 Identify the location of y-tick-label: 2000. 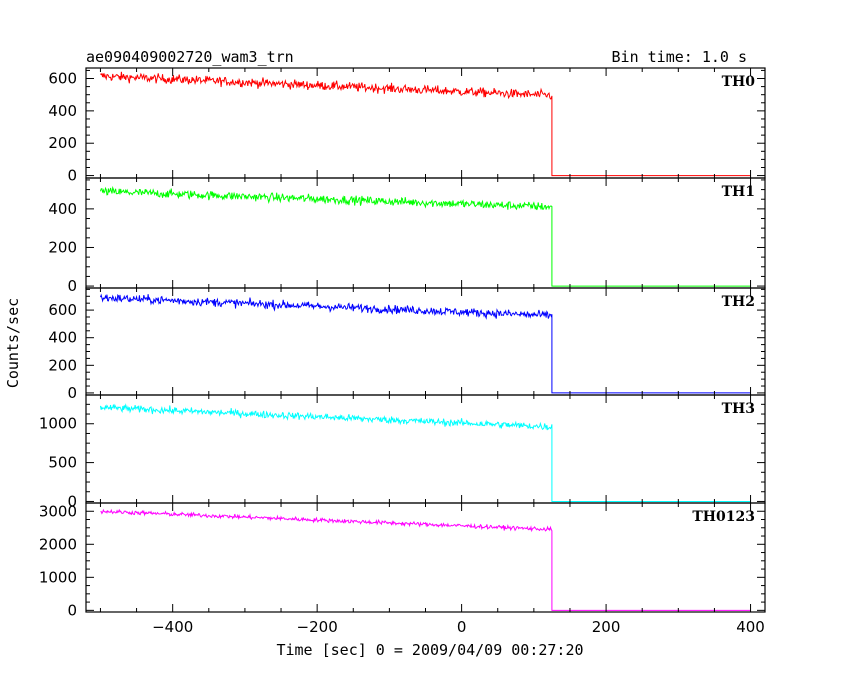
(58, 544).